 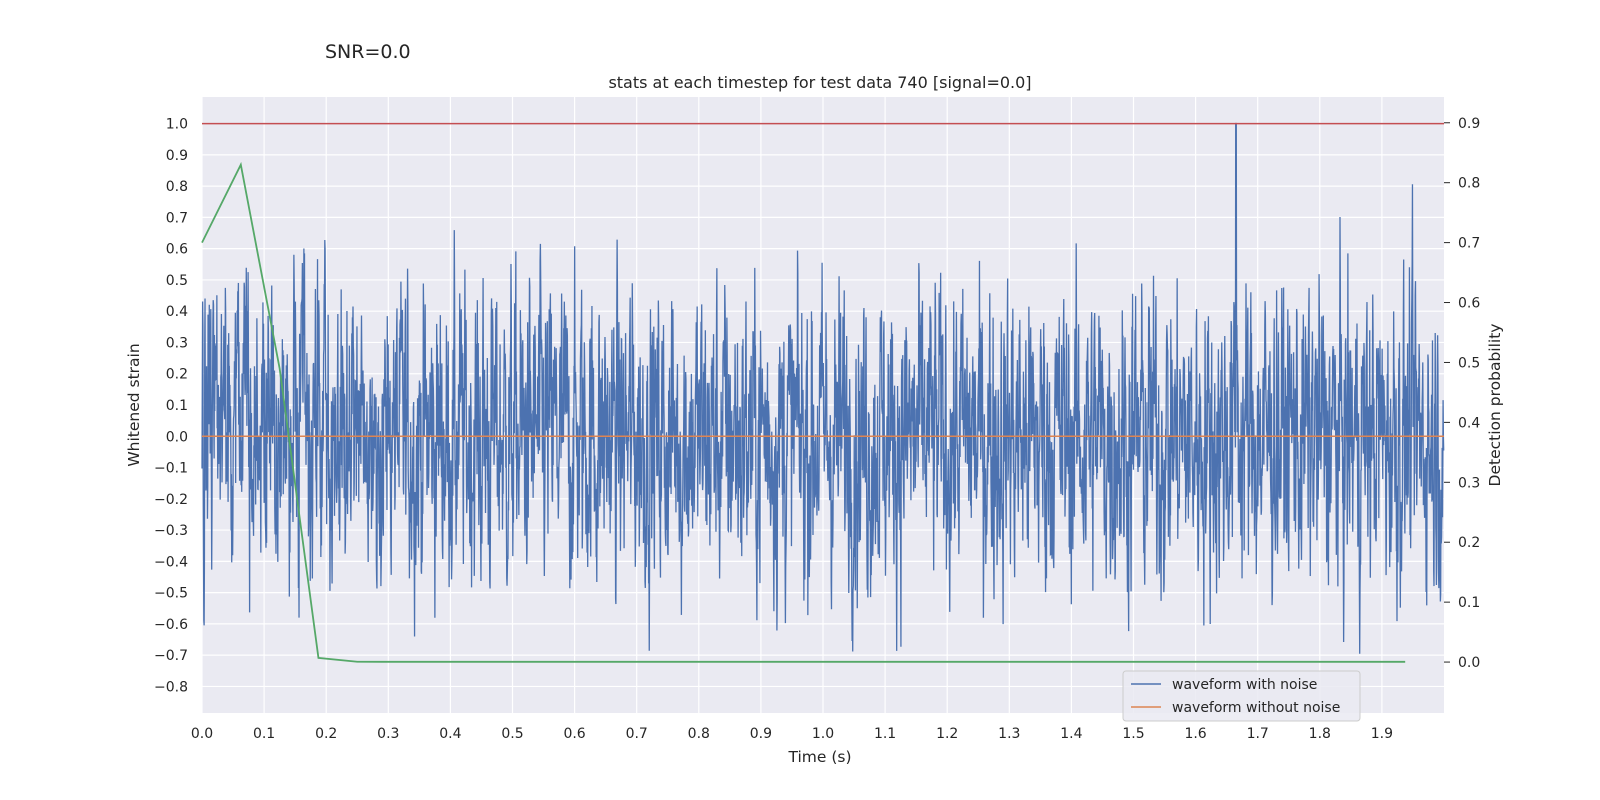 What do you see at coordinates (1244, 685) in the screenshot?
I see `legend-label-noise: waveform with noise` at bounding box center [1244, 685].